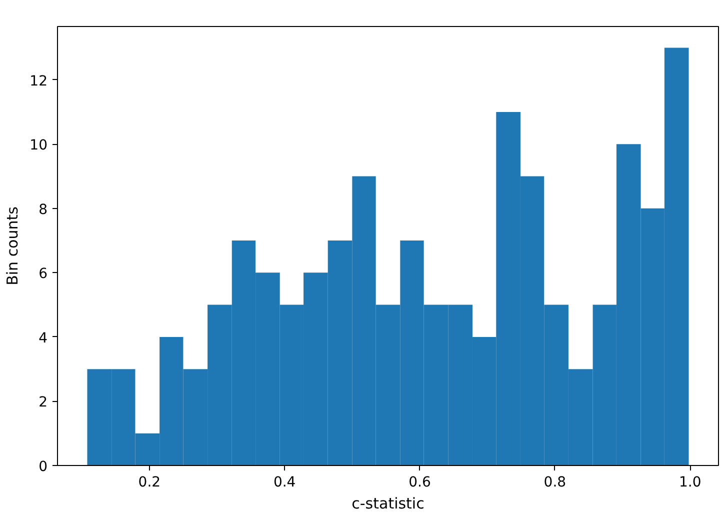 Image resolution: width=726 pixels, height=515 pixels. Describe the element at coordinates (39, 146) in the screenshot. I see `y-tick-label: 10` at that location.